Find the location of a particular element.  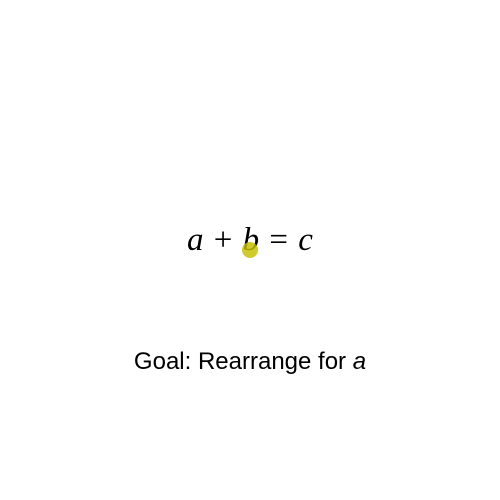

goal-prefix: Goal: Rearrange for is located at coordinates (240, 361).